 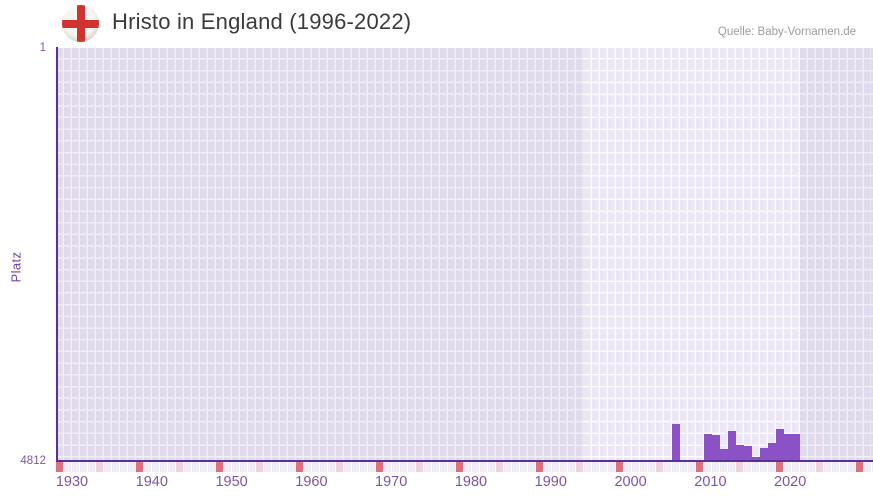 What do you see at coordinates (464, 461) in the screenshot?
I see `x-axis-line` at bounding box center [464, 461].